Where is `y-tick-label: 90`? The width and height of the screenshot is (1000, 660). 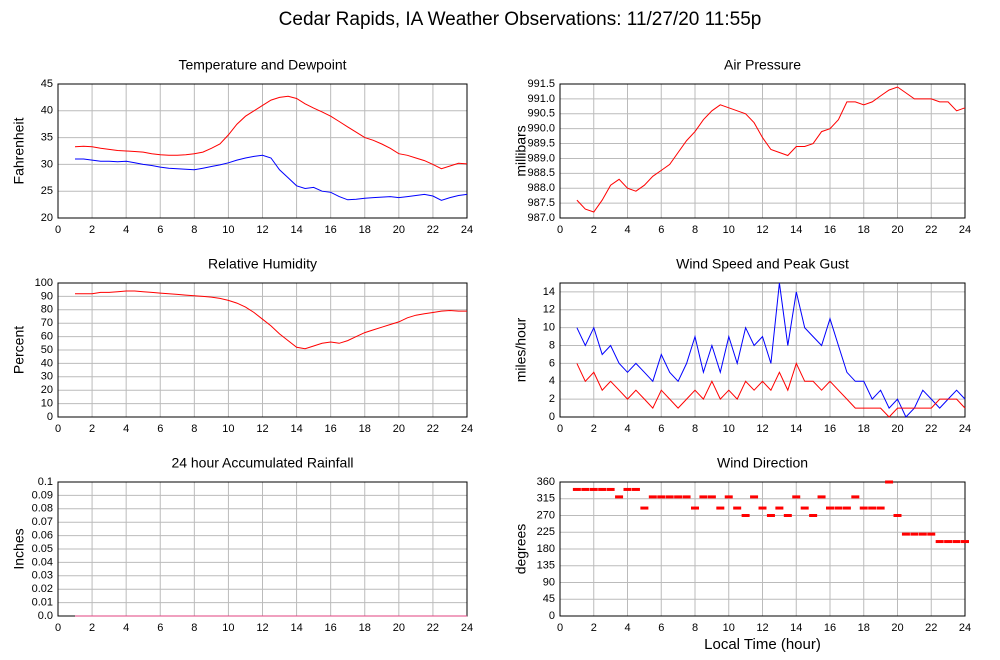 y-tick-label: 90 is located at coordinates (47, 296).